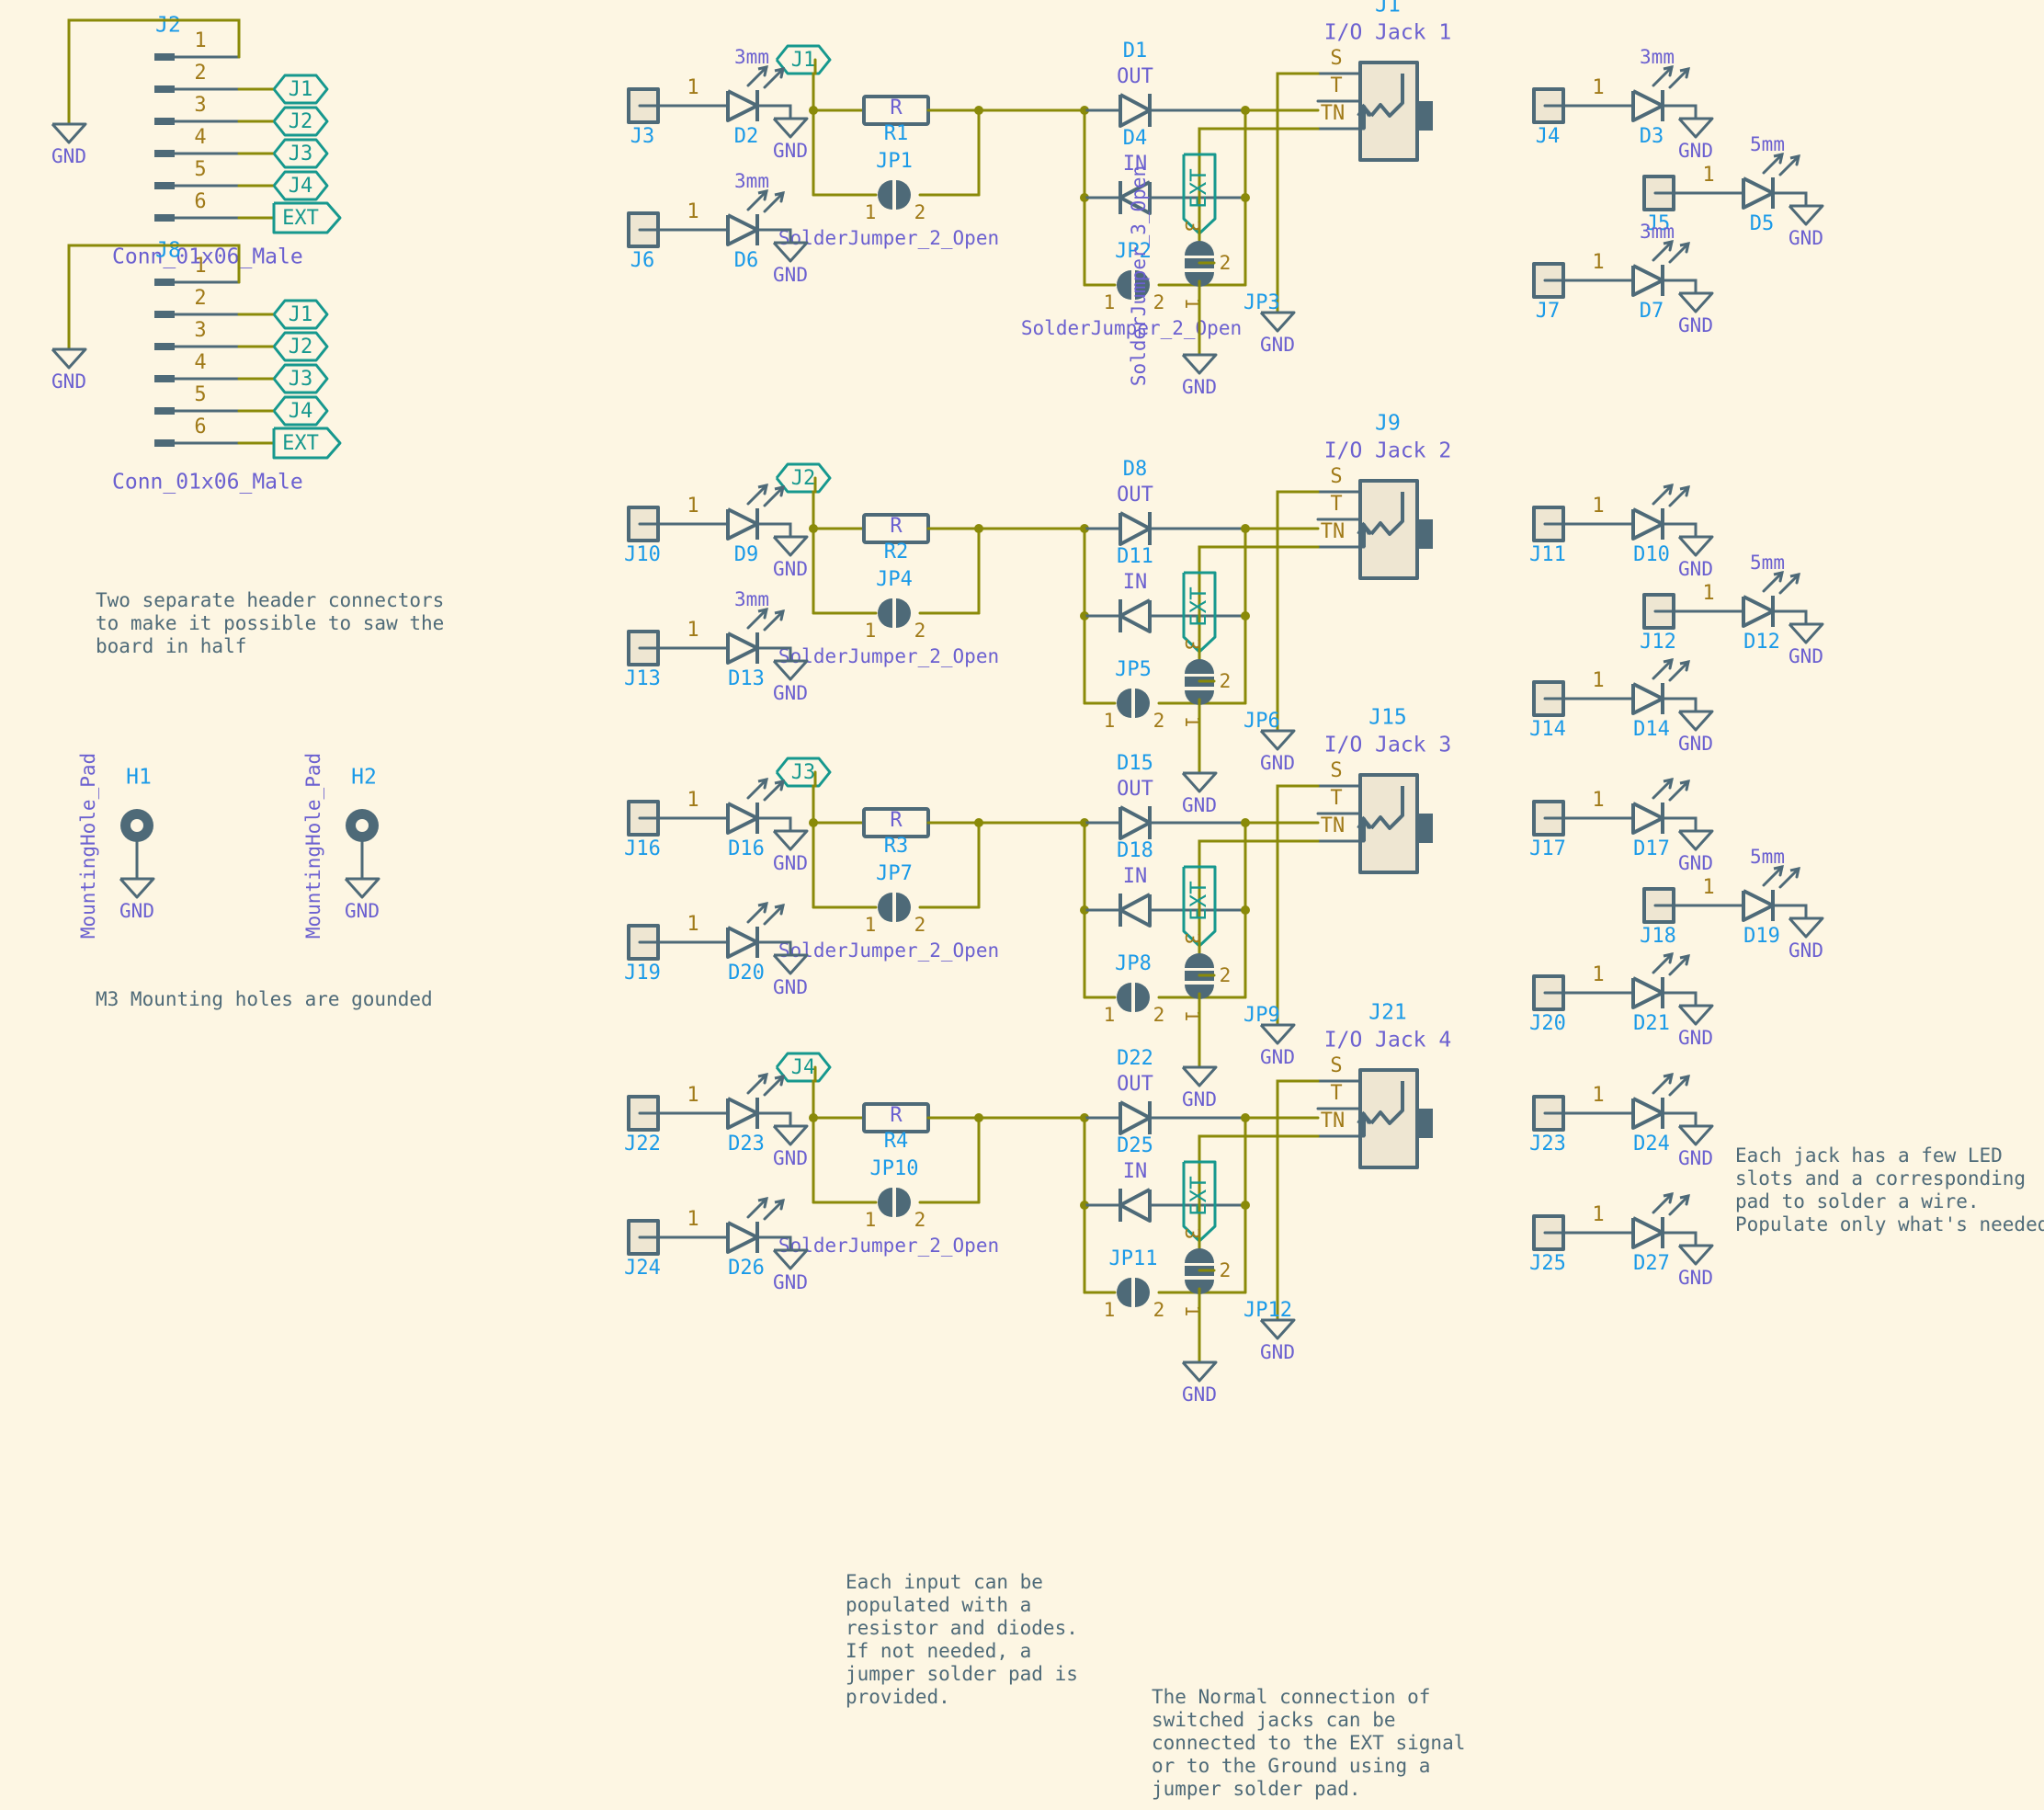  Describe the element at coordinates (1383, 81) in the screenshot. I see `jack-J1: ST TN J1 I/O Jack 1` at that location.